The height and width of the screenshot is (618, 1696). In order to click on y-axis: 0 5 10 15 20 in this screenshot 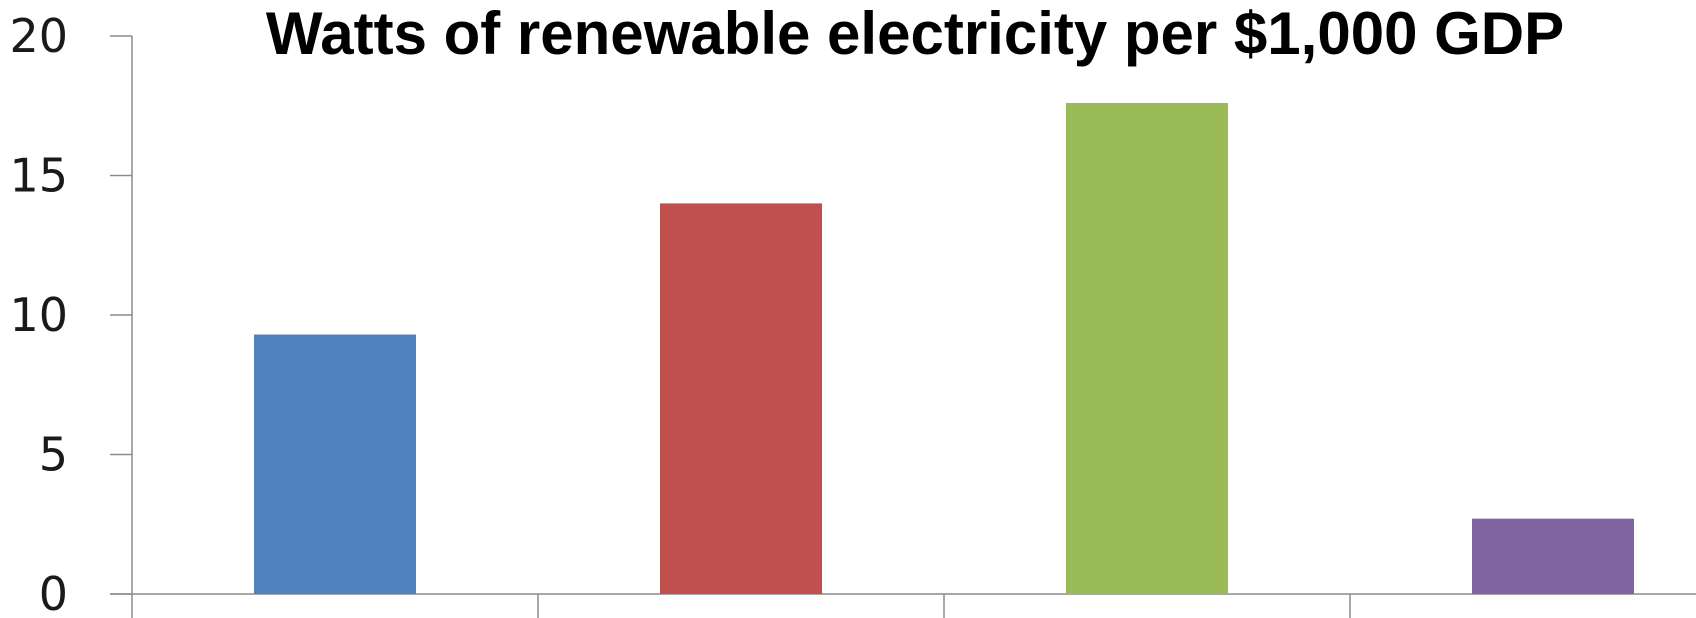, I will do `click(71, 313)`.